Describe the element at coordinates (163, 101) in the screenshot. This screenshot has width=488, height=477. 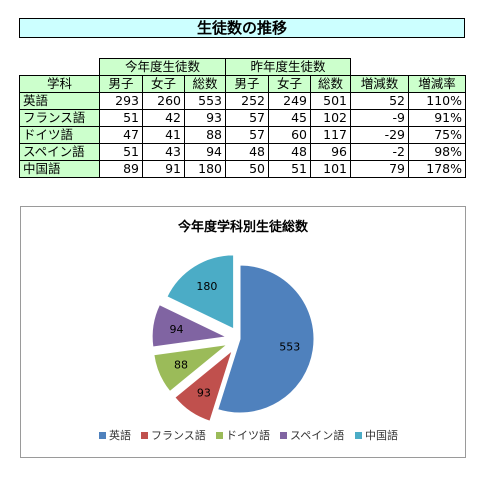
I see `this-female-cell: 260` at that location.